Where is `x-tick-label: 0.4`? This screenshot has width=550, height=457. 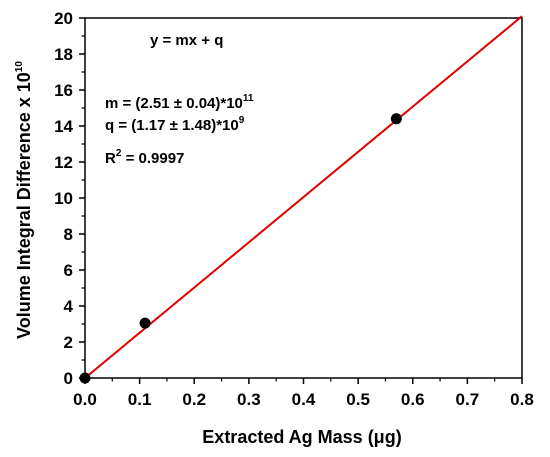 x-tick-label: 0.4 is located at coordinates (304, 399).